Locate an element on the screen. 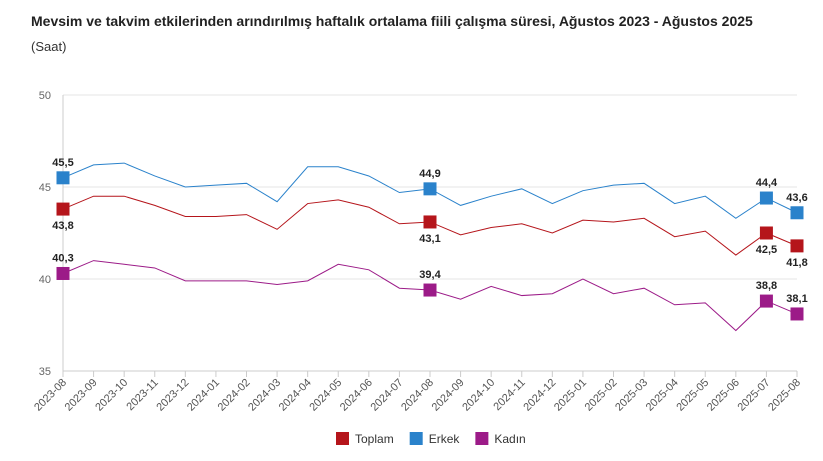  x-tick-label: 2025-03 is located at coordinates (631, 395).